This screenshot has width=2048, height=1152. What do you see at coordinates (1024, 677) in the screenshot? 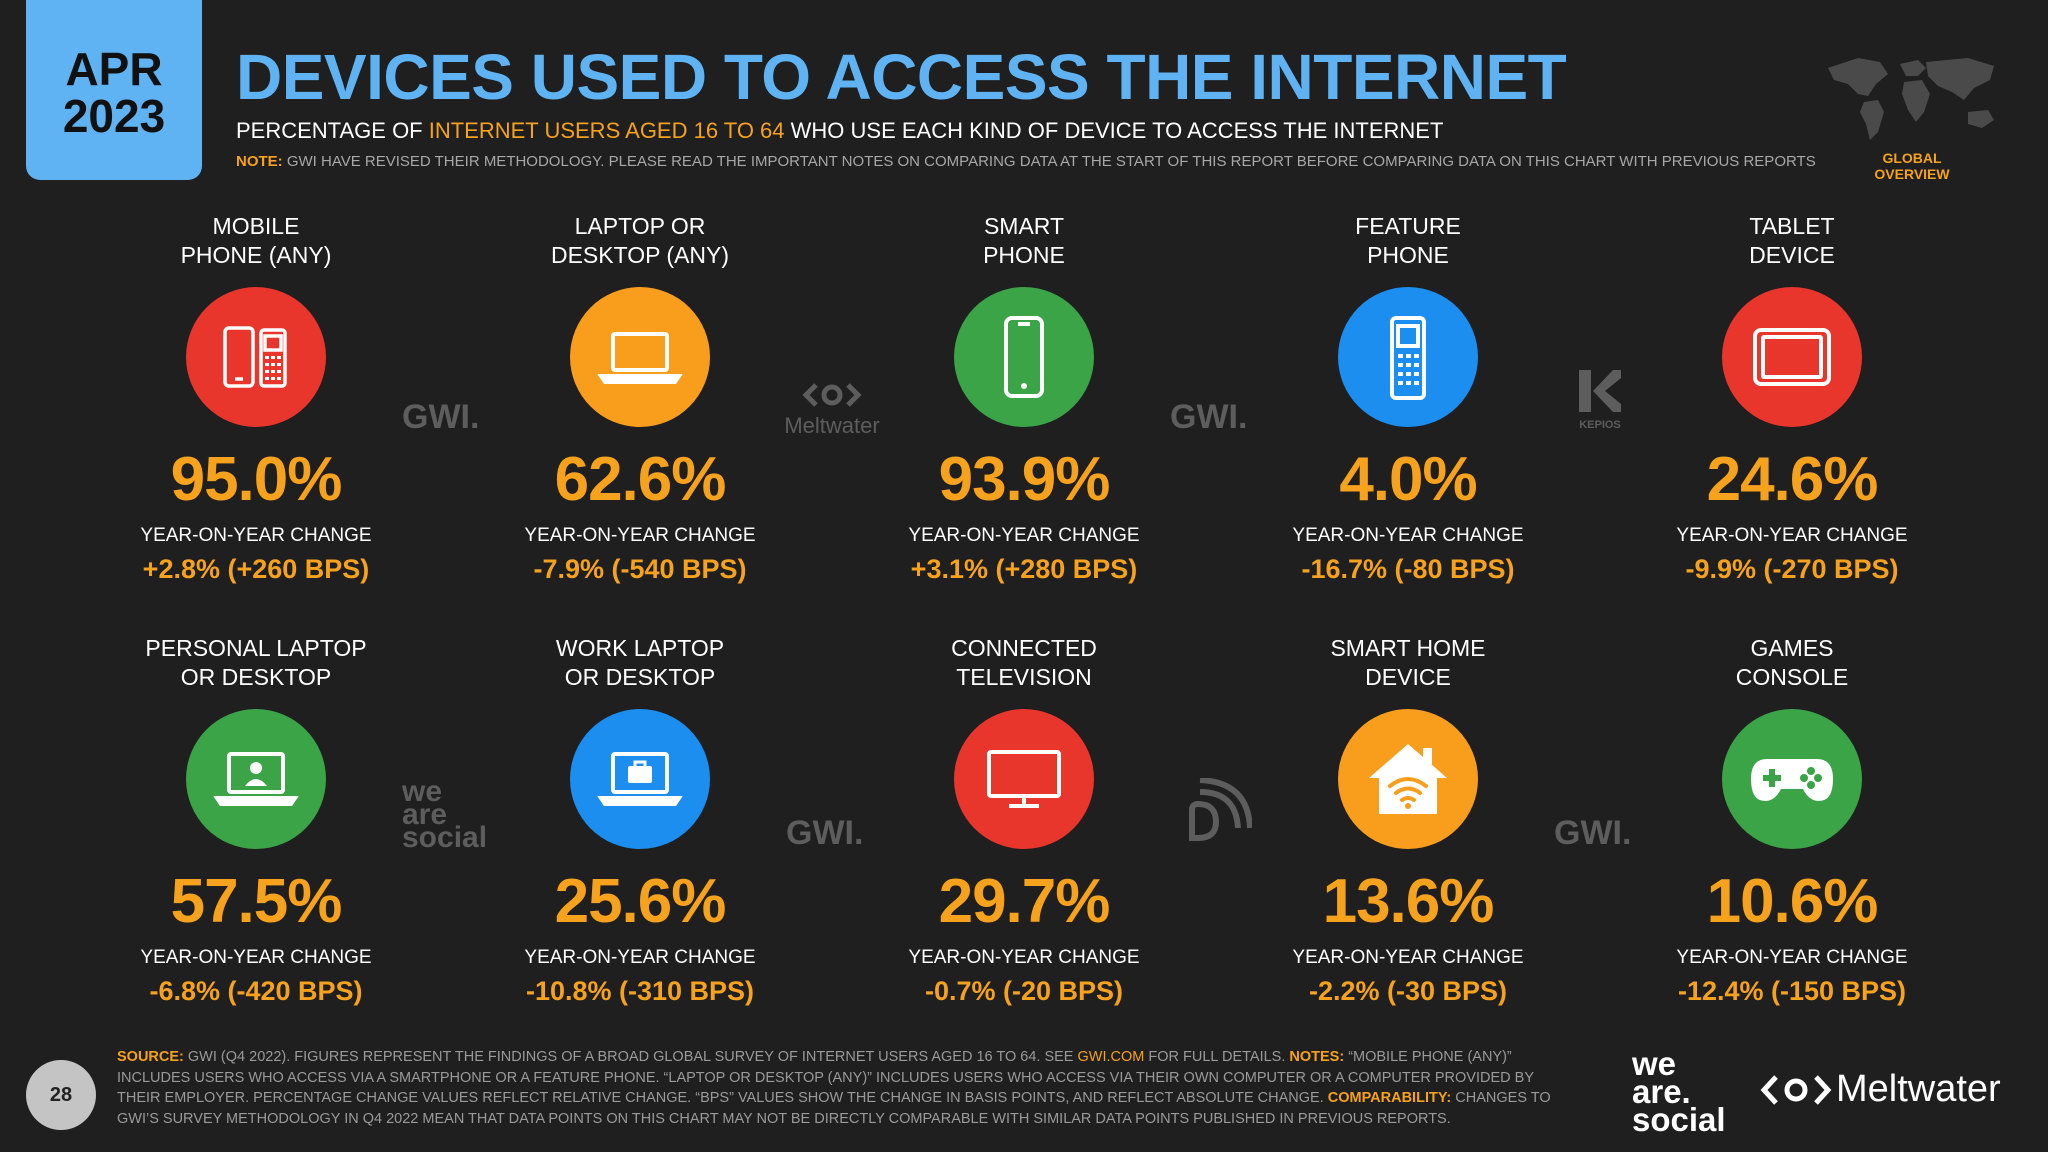
I see `card-label-line-2: TELEVISION` at bounding box center [1024, 677].